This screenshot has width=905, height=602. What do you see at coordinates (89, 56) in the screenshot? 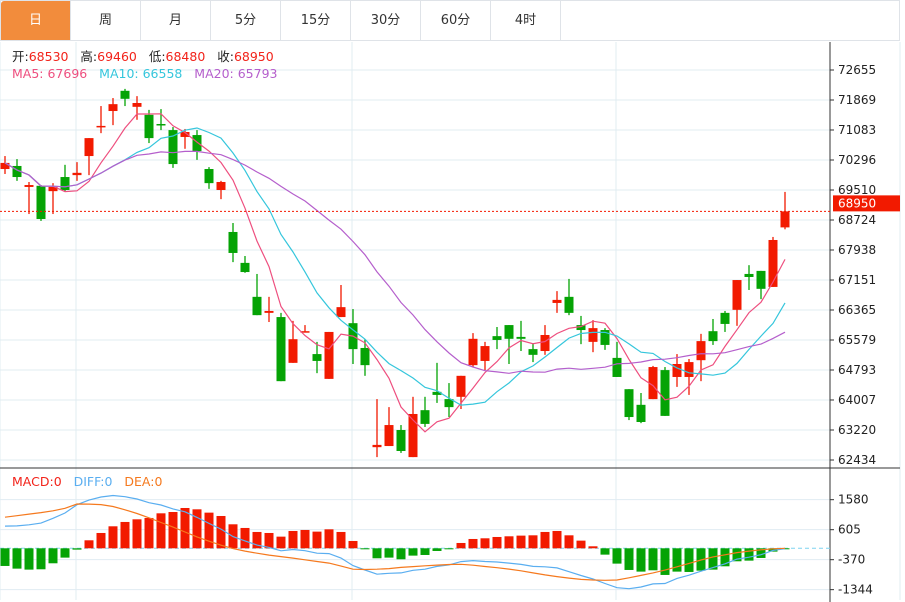
I see `high-label: 高:` at bounding box center [89, 56].